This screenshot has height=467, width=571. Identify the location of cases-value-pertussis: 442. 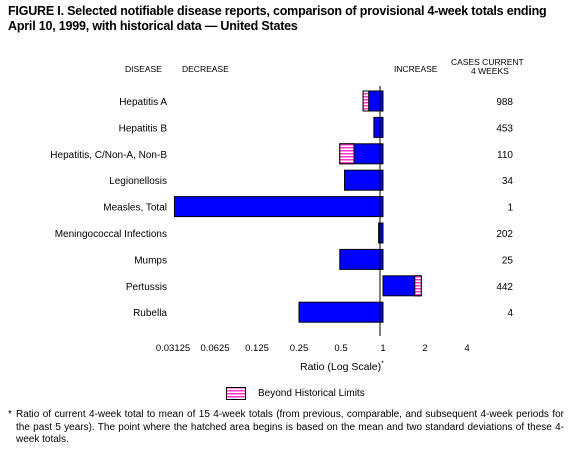
(504, 287).